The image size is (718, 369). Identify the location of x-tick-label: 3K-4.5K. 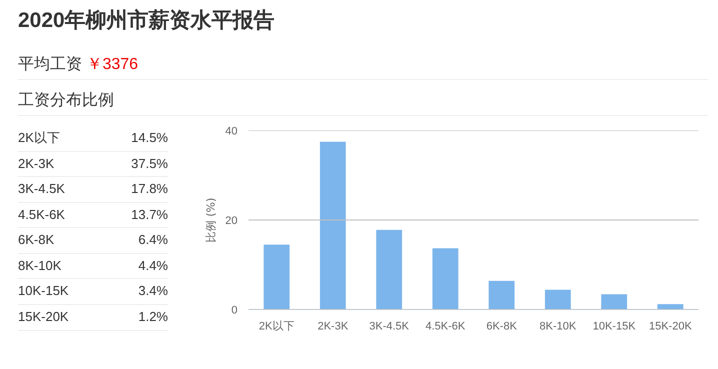
(389, 326).